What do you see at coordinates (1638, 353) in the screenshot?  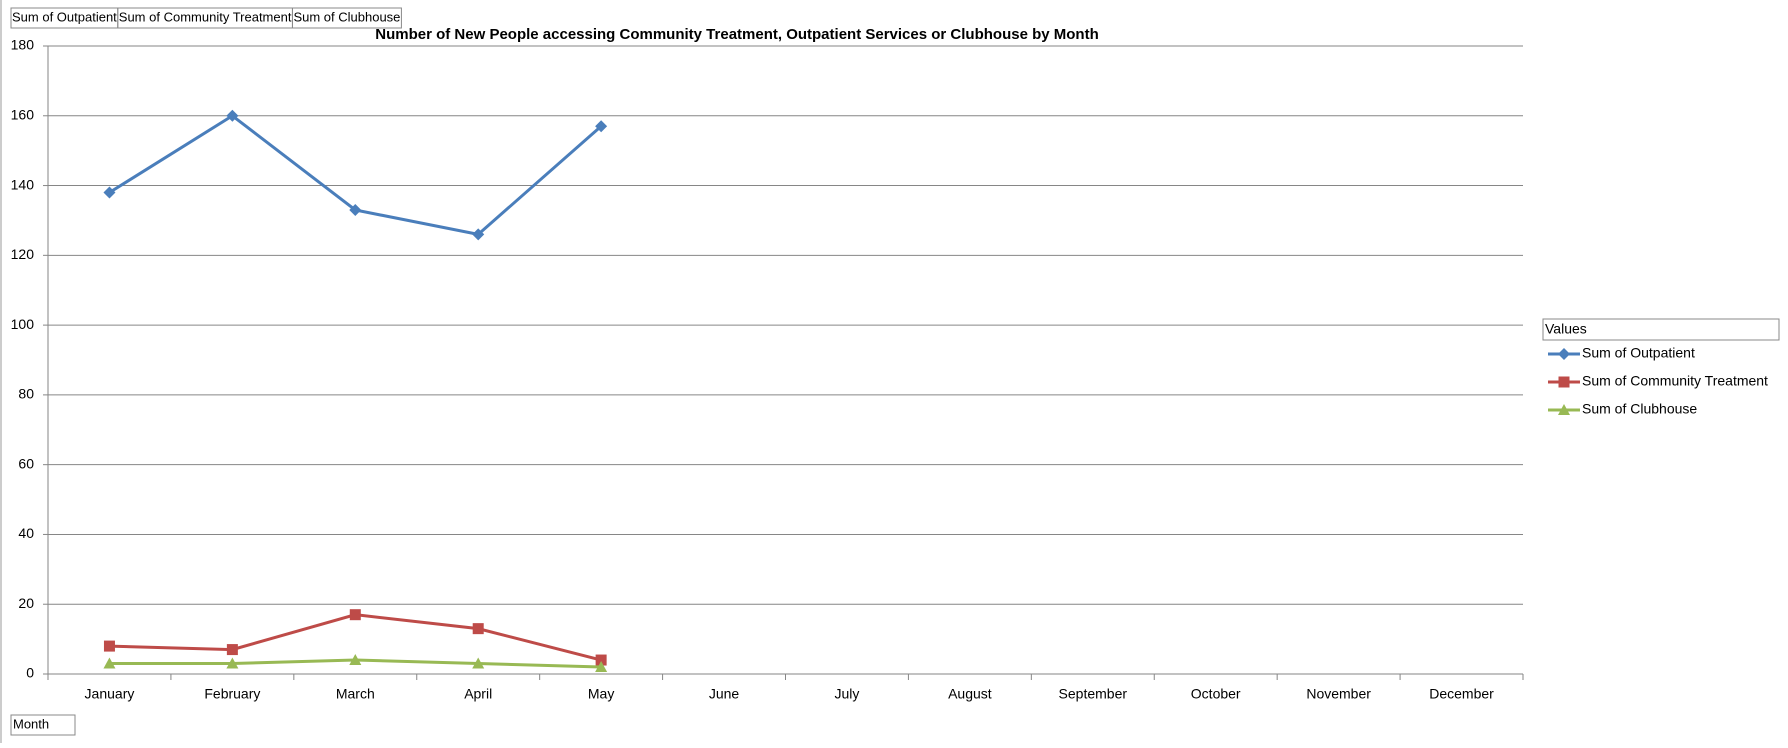 I see `legend-label: Sum of Outpatient` at bounding box center [1638, 353].